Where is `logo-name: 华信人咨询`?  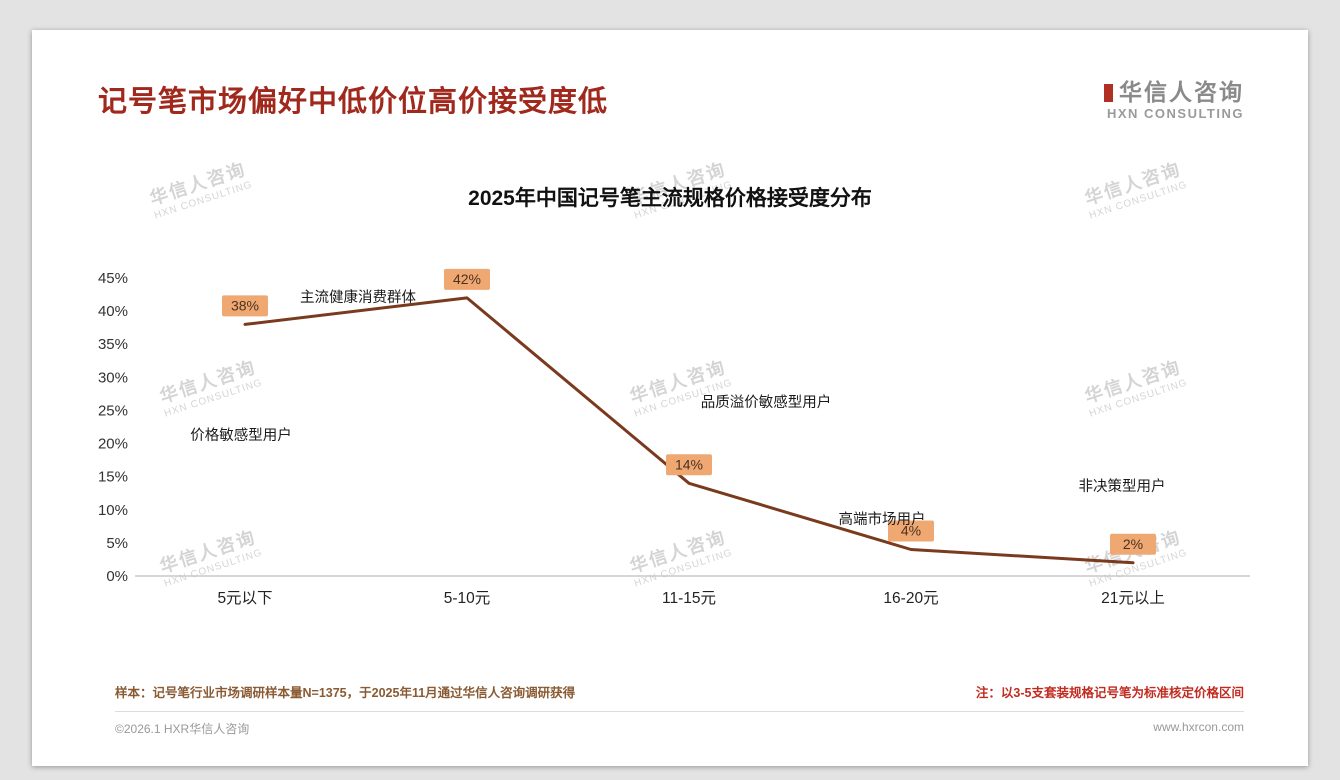
logo-name: 华信人咨询 is located at coordinates (1181, 92).